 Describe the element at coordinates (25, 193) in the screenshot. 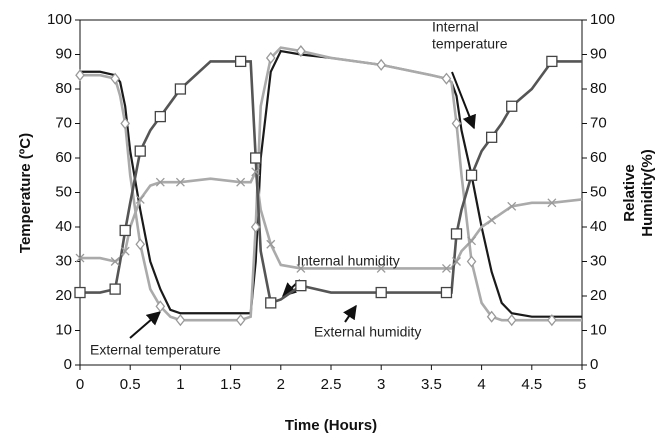

I see `y-axis-label: Temperature (ºC)` at that location.